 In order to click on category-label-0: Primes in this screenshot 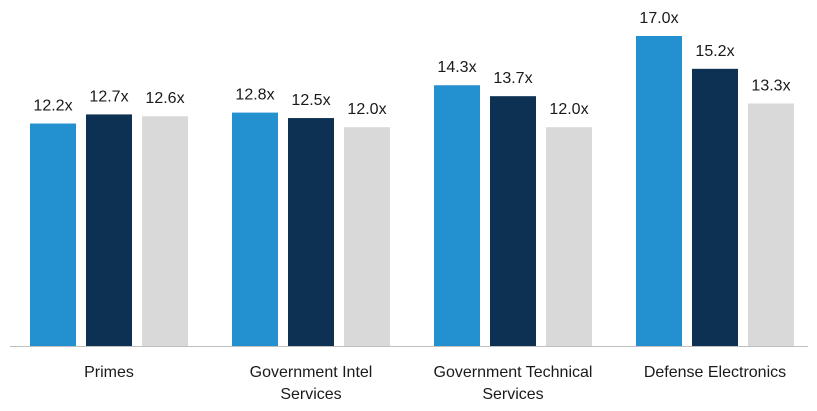, I will do `click(109, 372)`.